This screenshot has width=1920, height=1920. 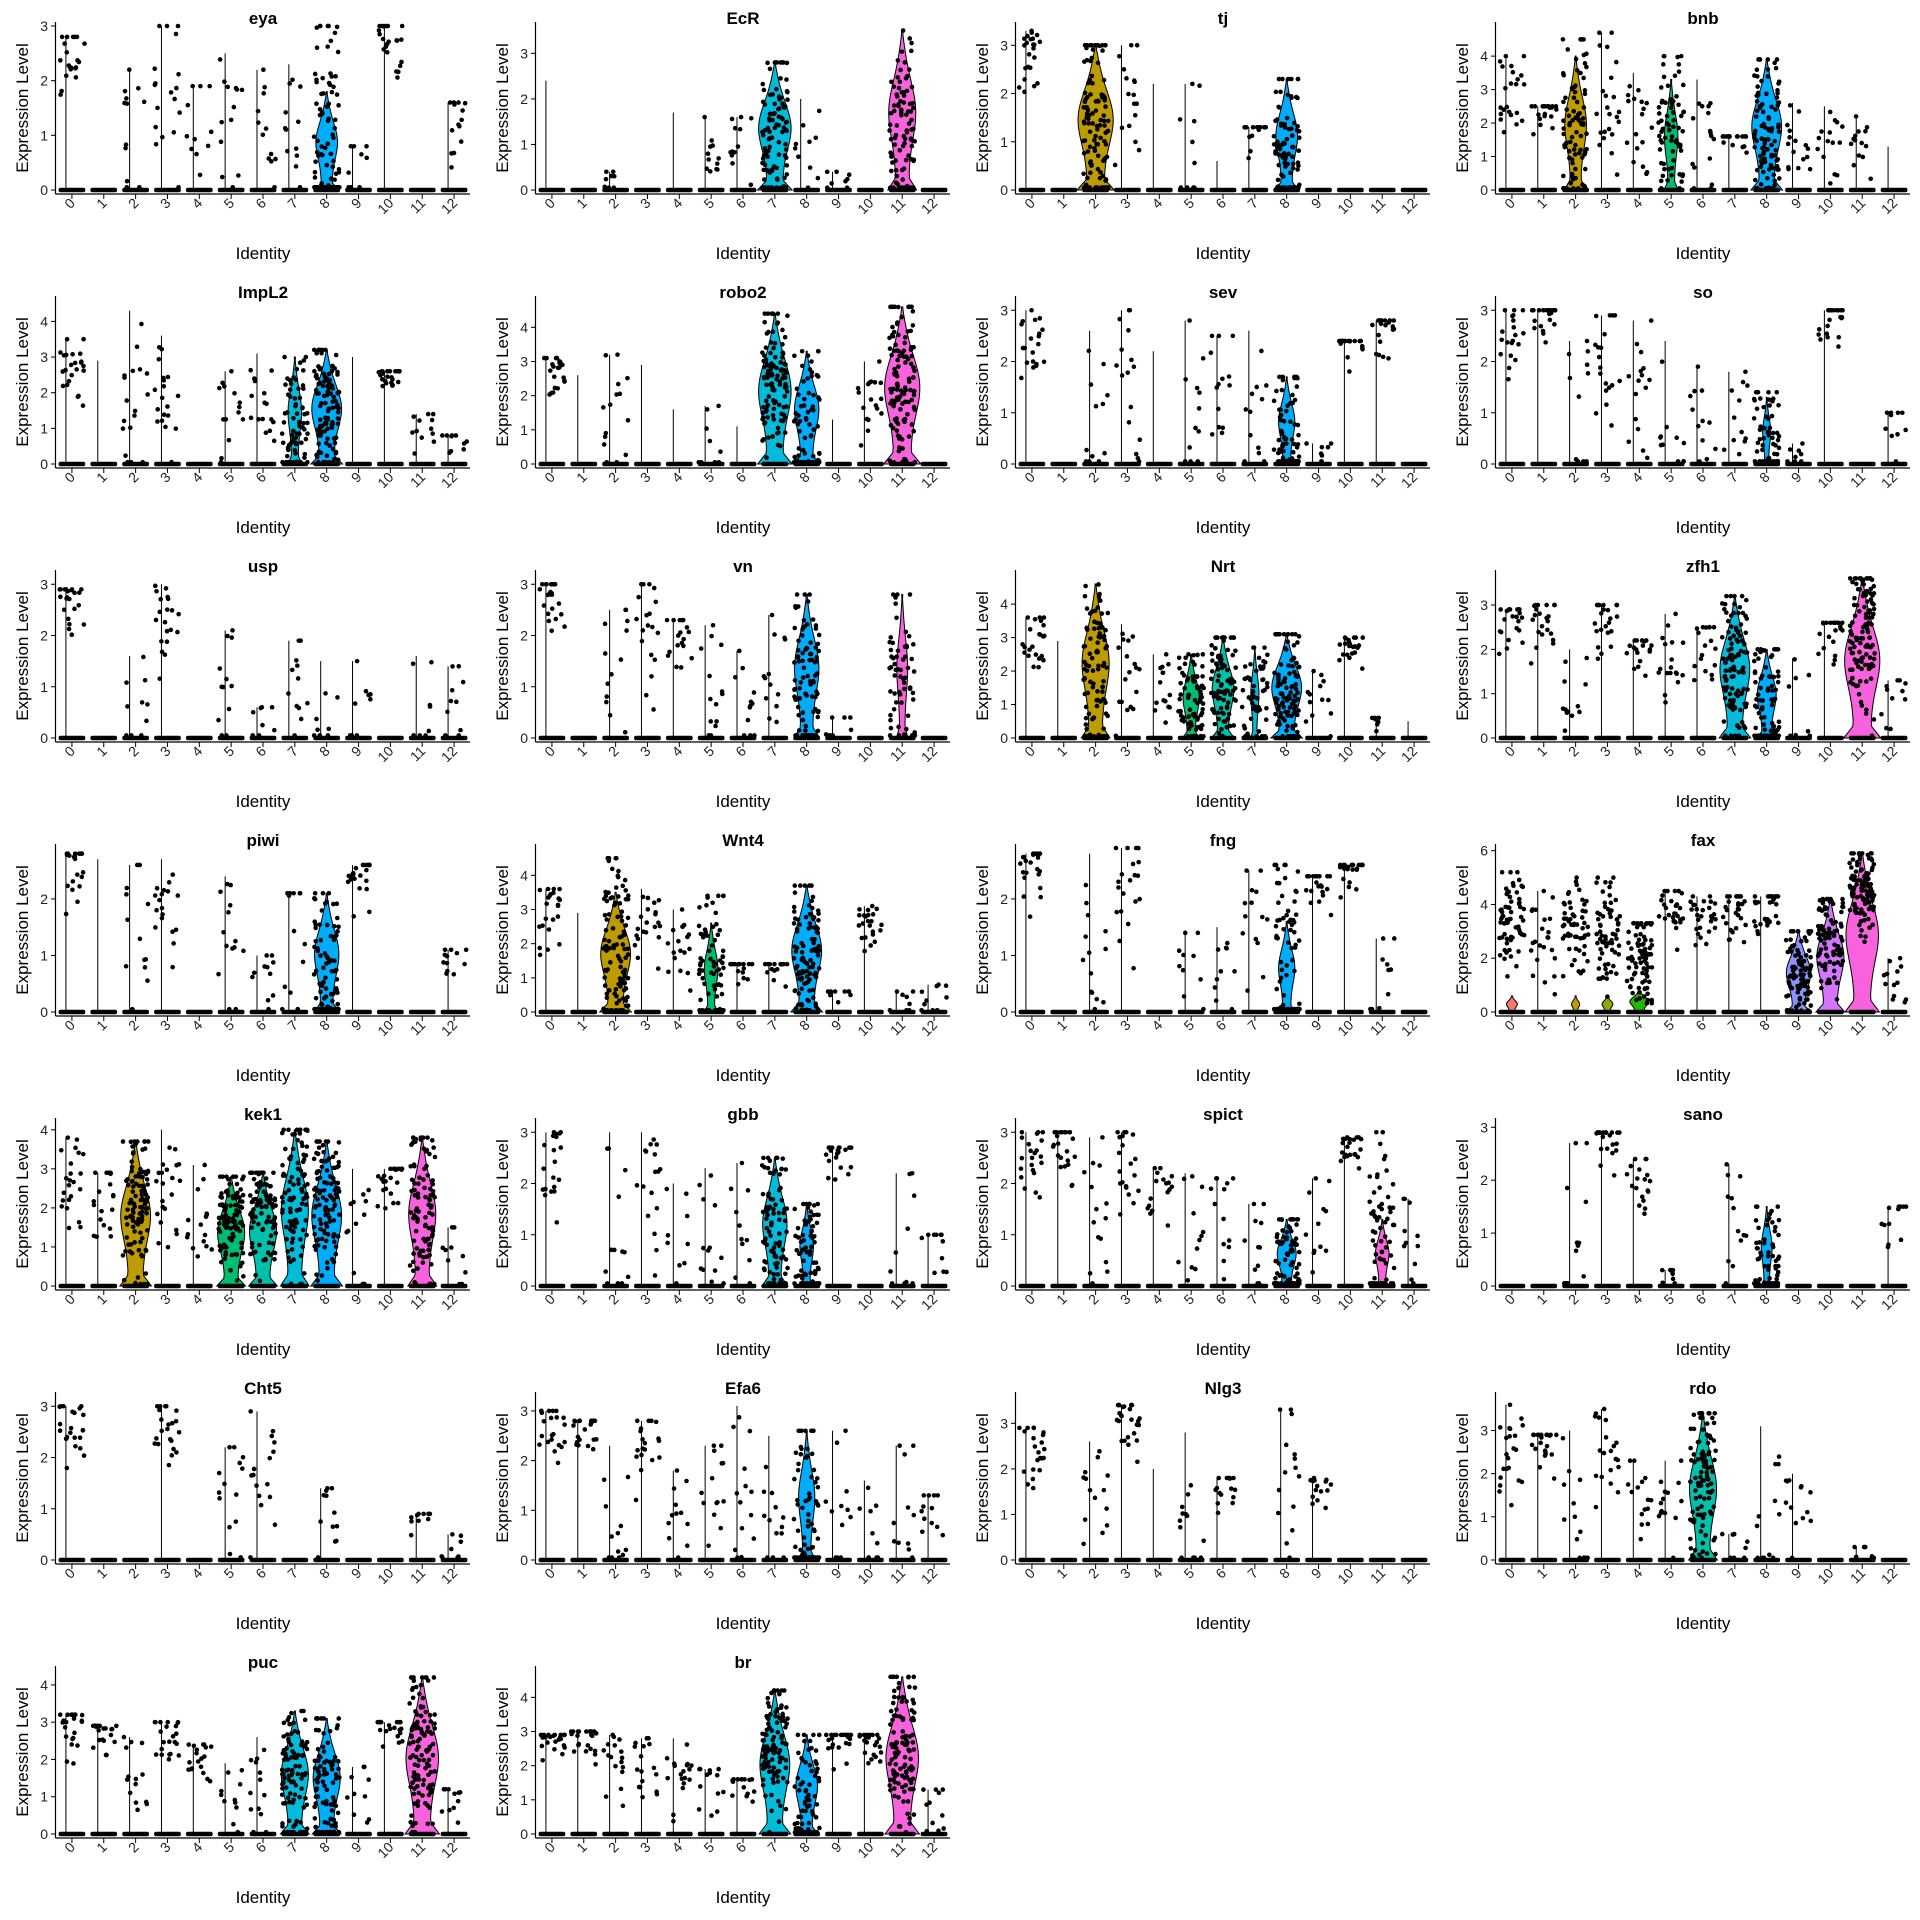 I want to click on x-tick-label: 11, so click(x=1378, y=206).